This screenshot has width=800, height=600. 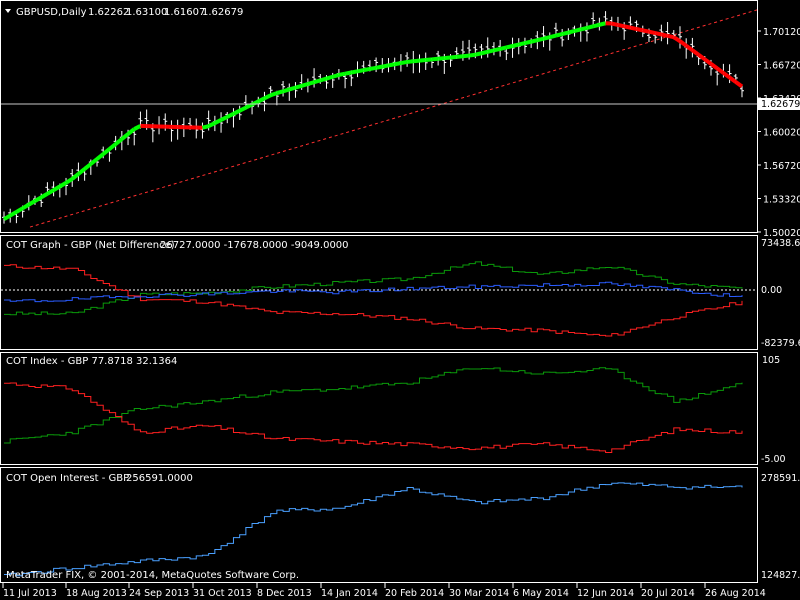 I want to click on cot-graph-label: COT Graph - GBP (Net Difference), so click(x=90, y=245).